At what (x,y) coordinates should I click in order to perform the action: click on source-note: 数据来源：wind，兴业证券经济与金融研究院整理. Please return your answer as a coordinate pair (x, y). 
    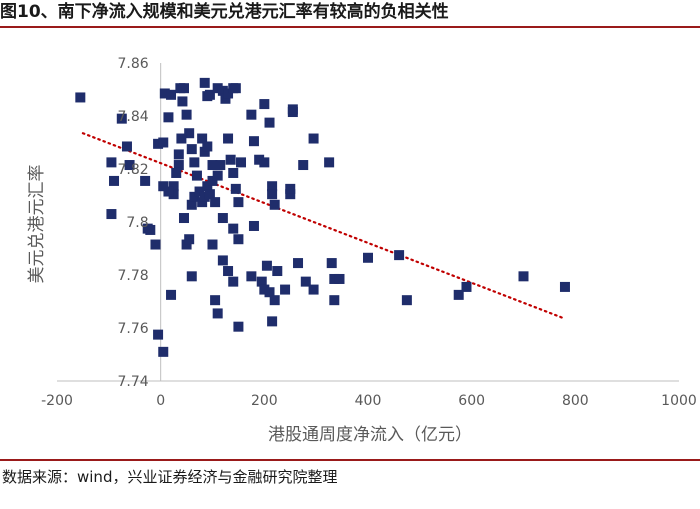
    Looking at the image, I should click on (170, 477).